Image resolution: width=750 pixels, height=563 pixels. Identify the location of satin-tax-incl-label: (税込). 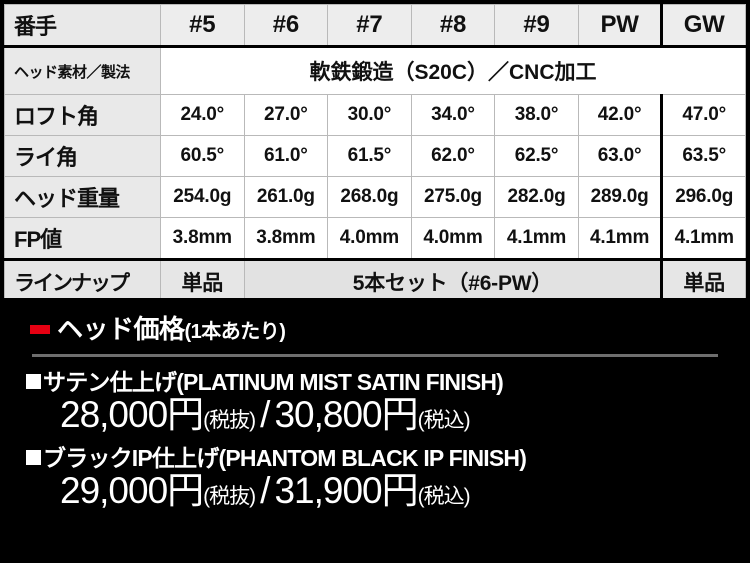
(444, 421).